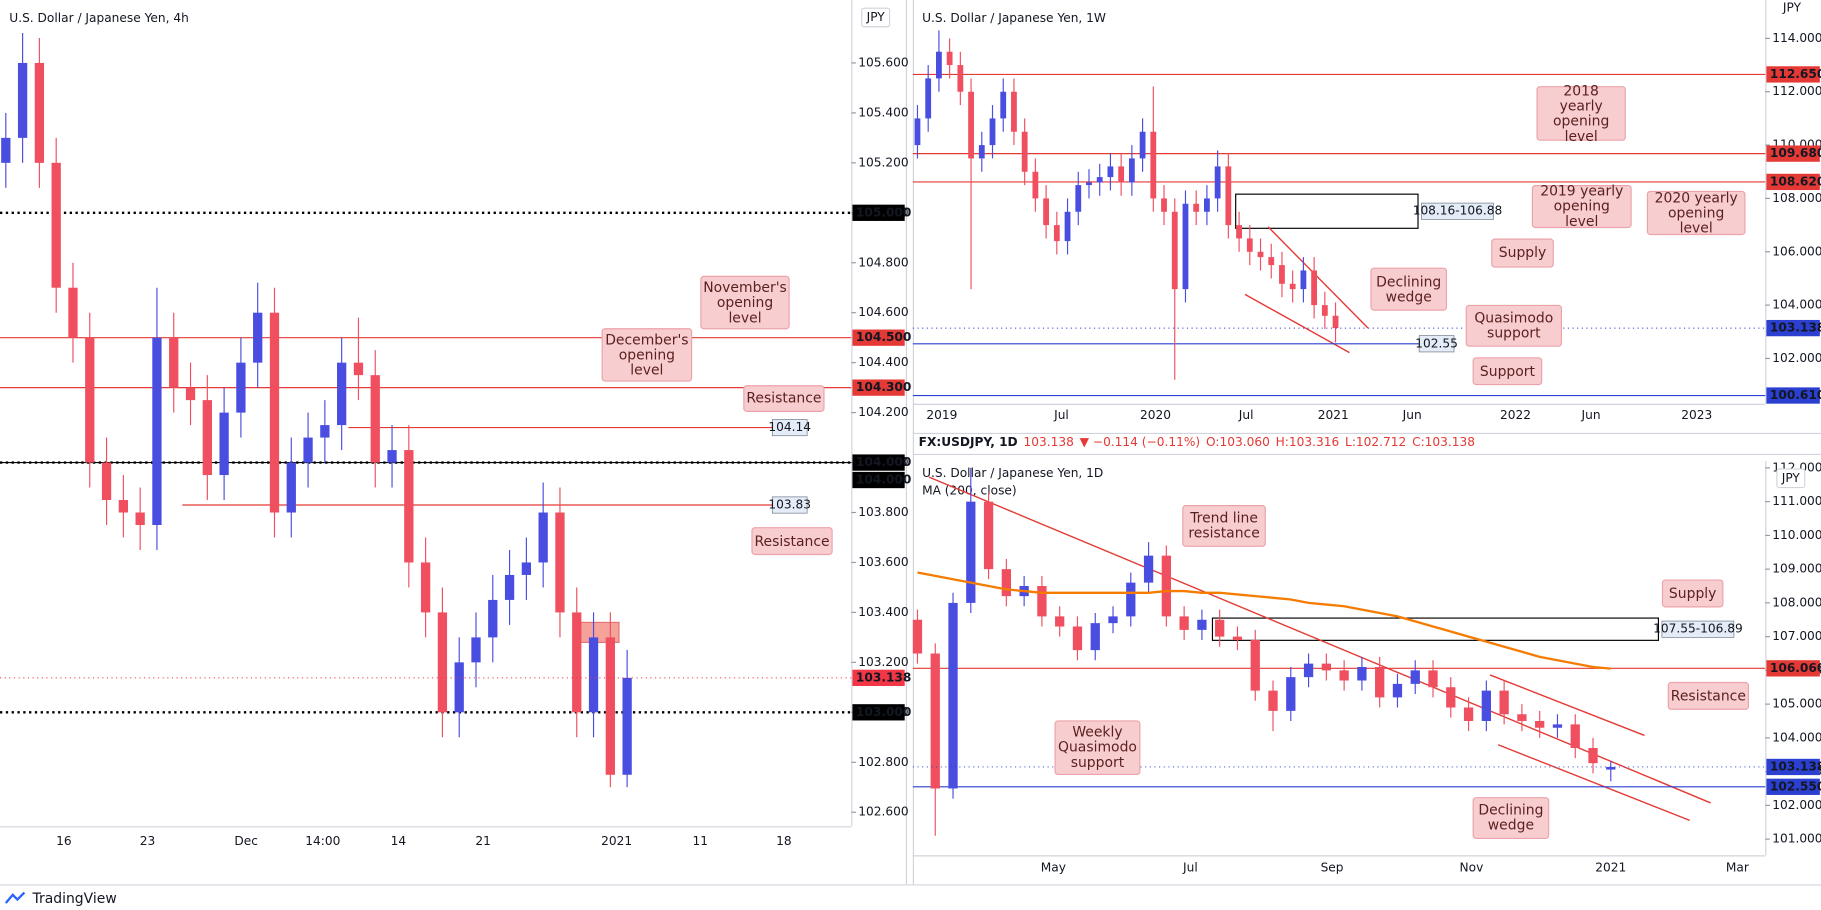 The image size is (1821, 910). I want to click on x-tick-label: Dec, so click(246, 841).